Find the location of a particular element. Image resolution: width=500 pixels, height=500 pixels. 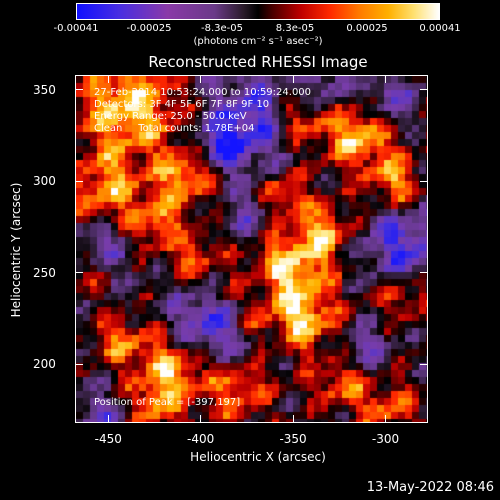

x-tick-label: -350 is located at coordinates (293, 439).